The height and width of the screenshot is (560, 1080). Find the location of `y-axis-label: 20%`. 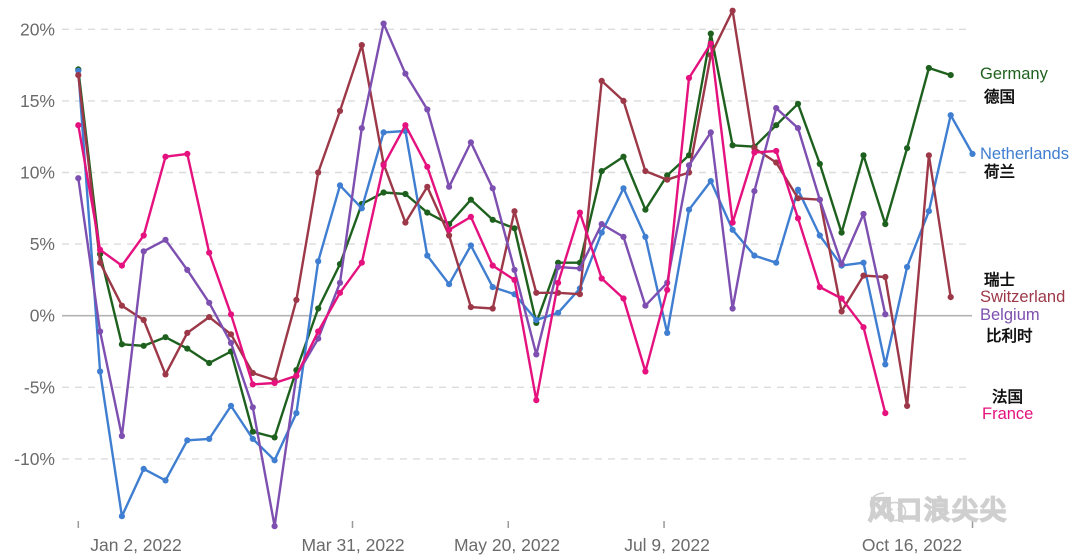

y-axis-label: 20% is located at coordinates (37, 29).